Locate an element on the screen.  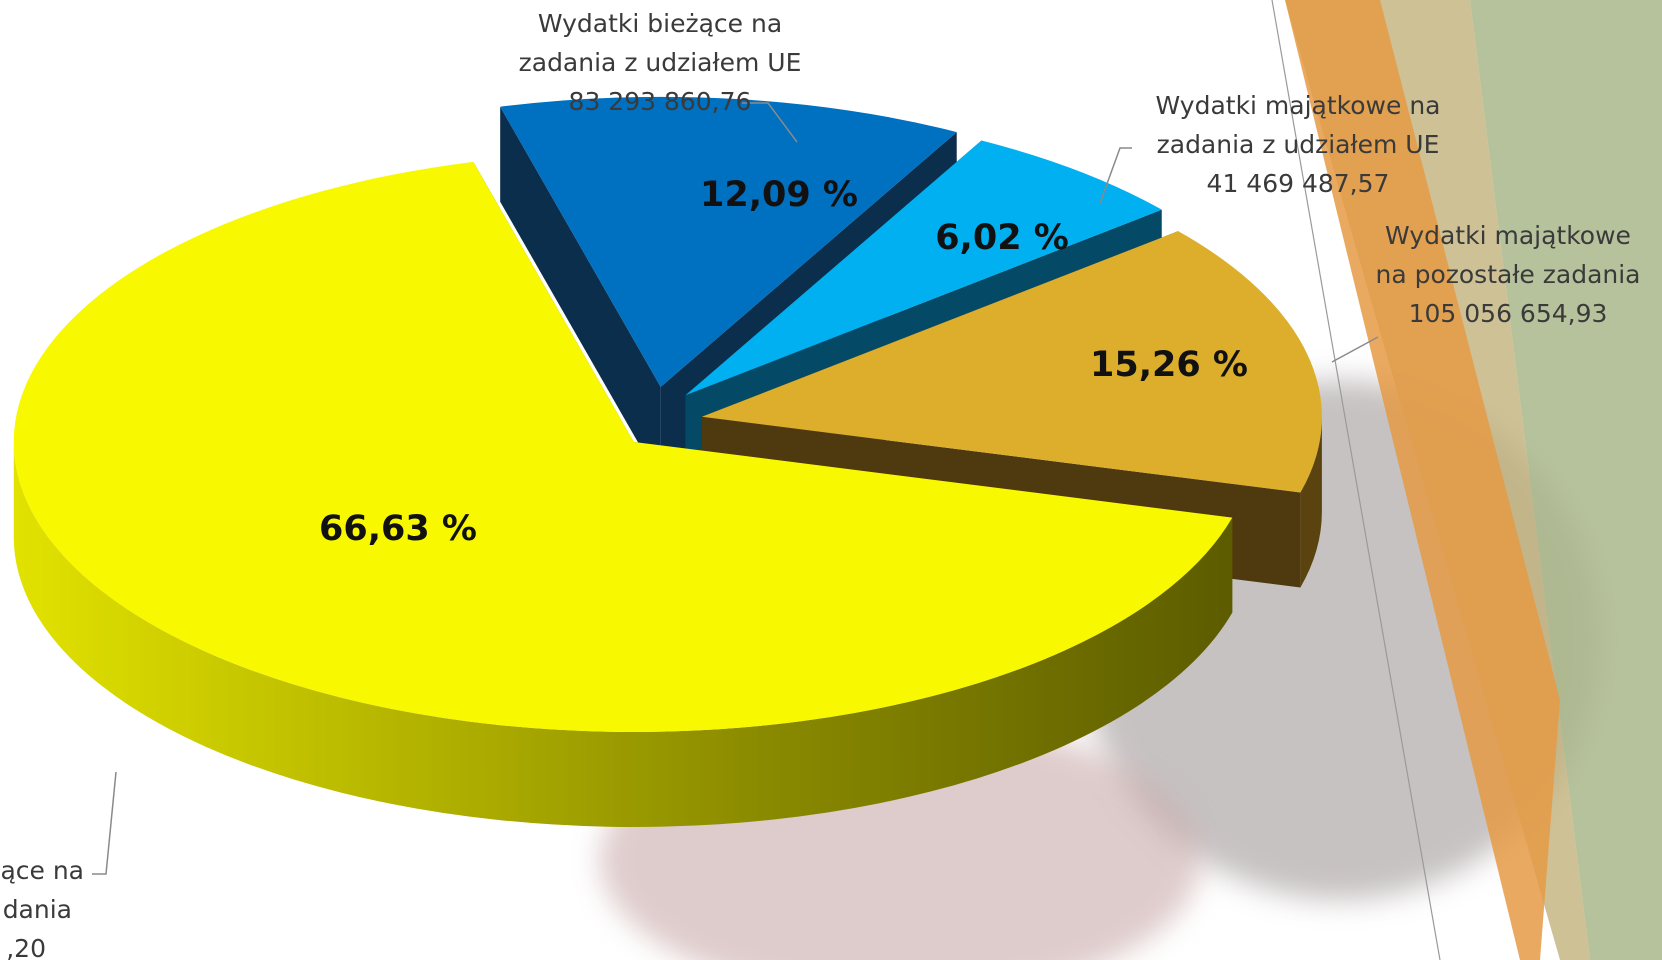
category-label: 105 056 654,93 is located at coordinates (1508, 313).